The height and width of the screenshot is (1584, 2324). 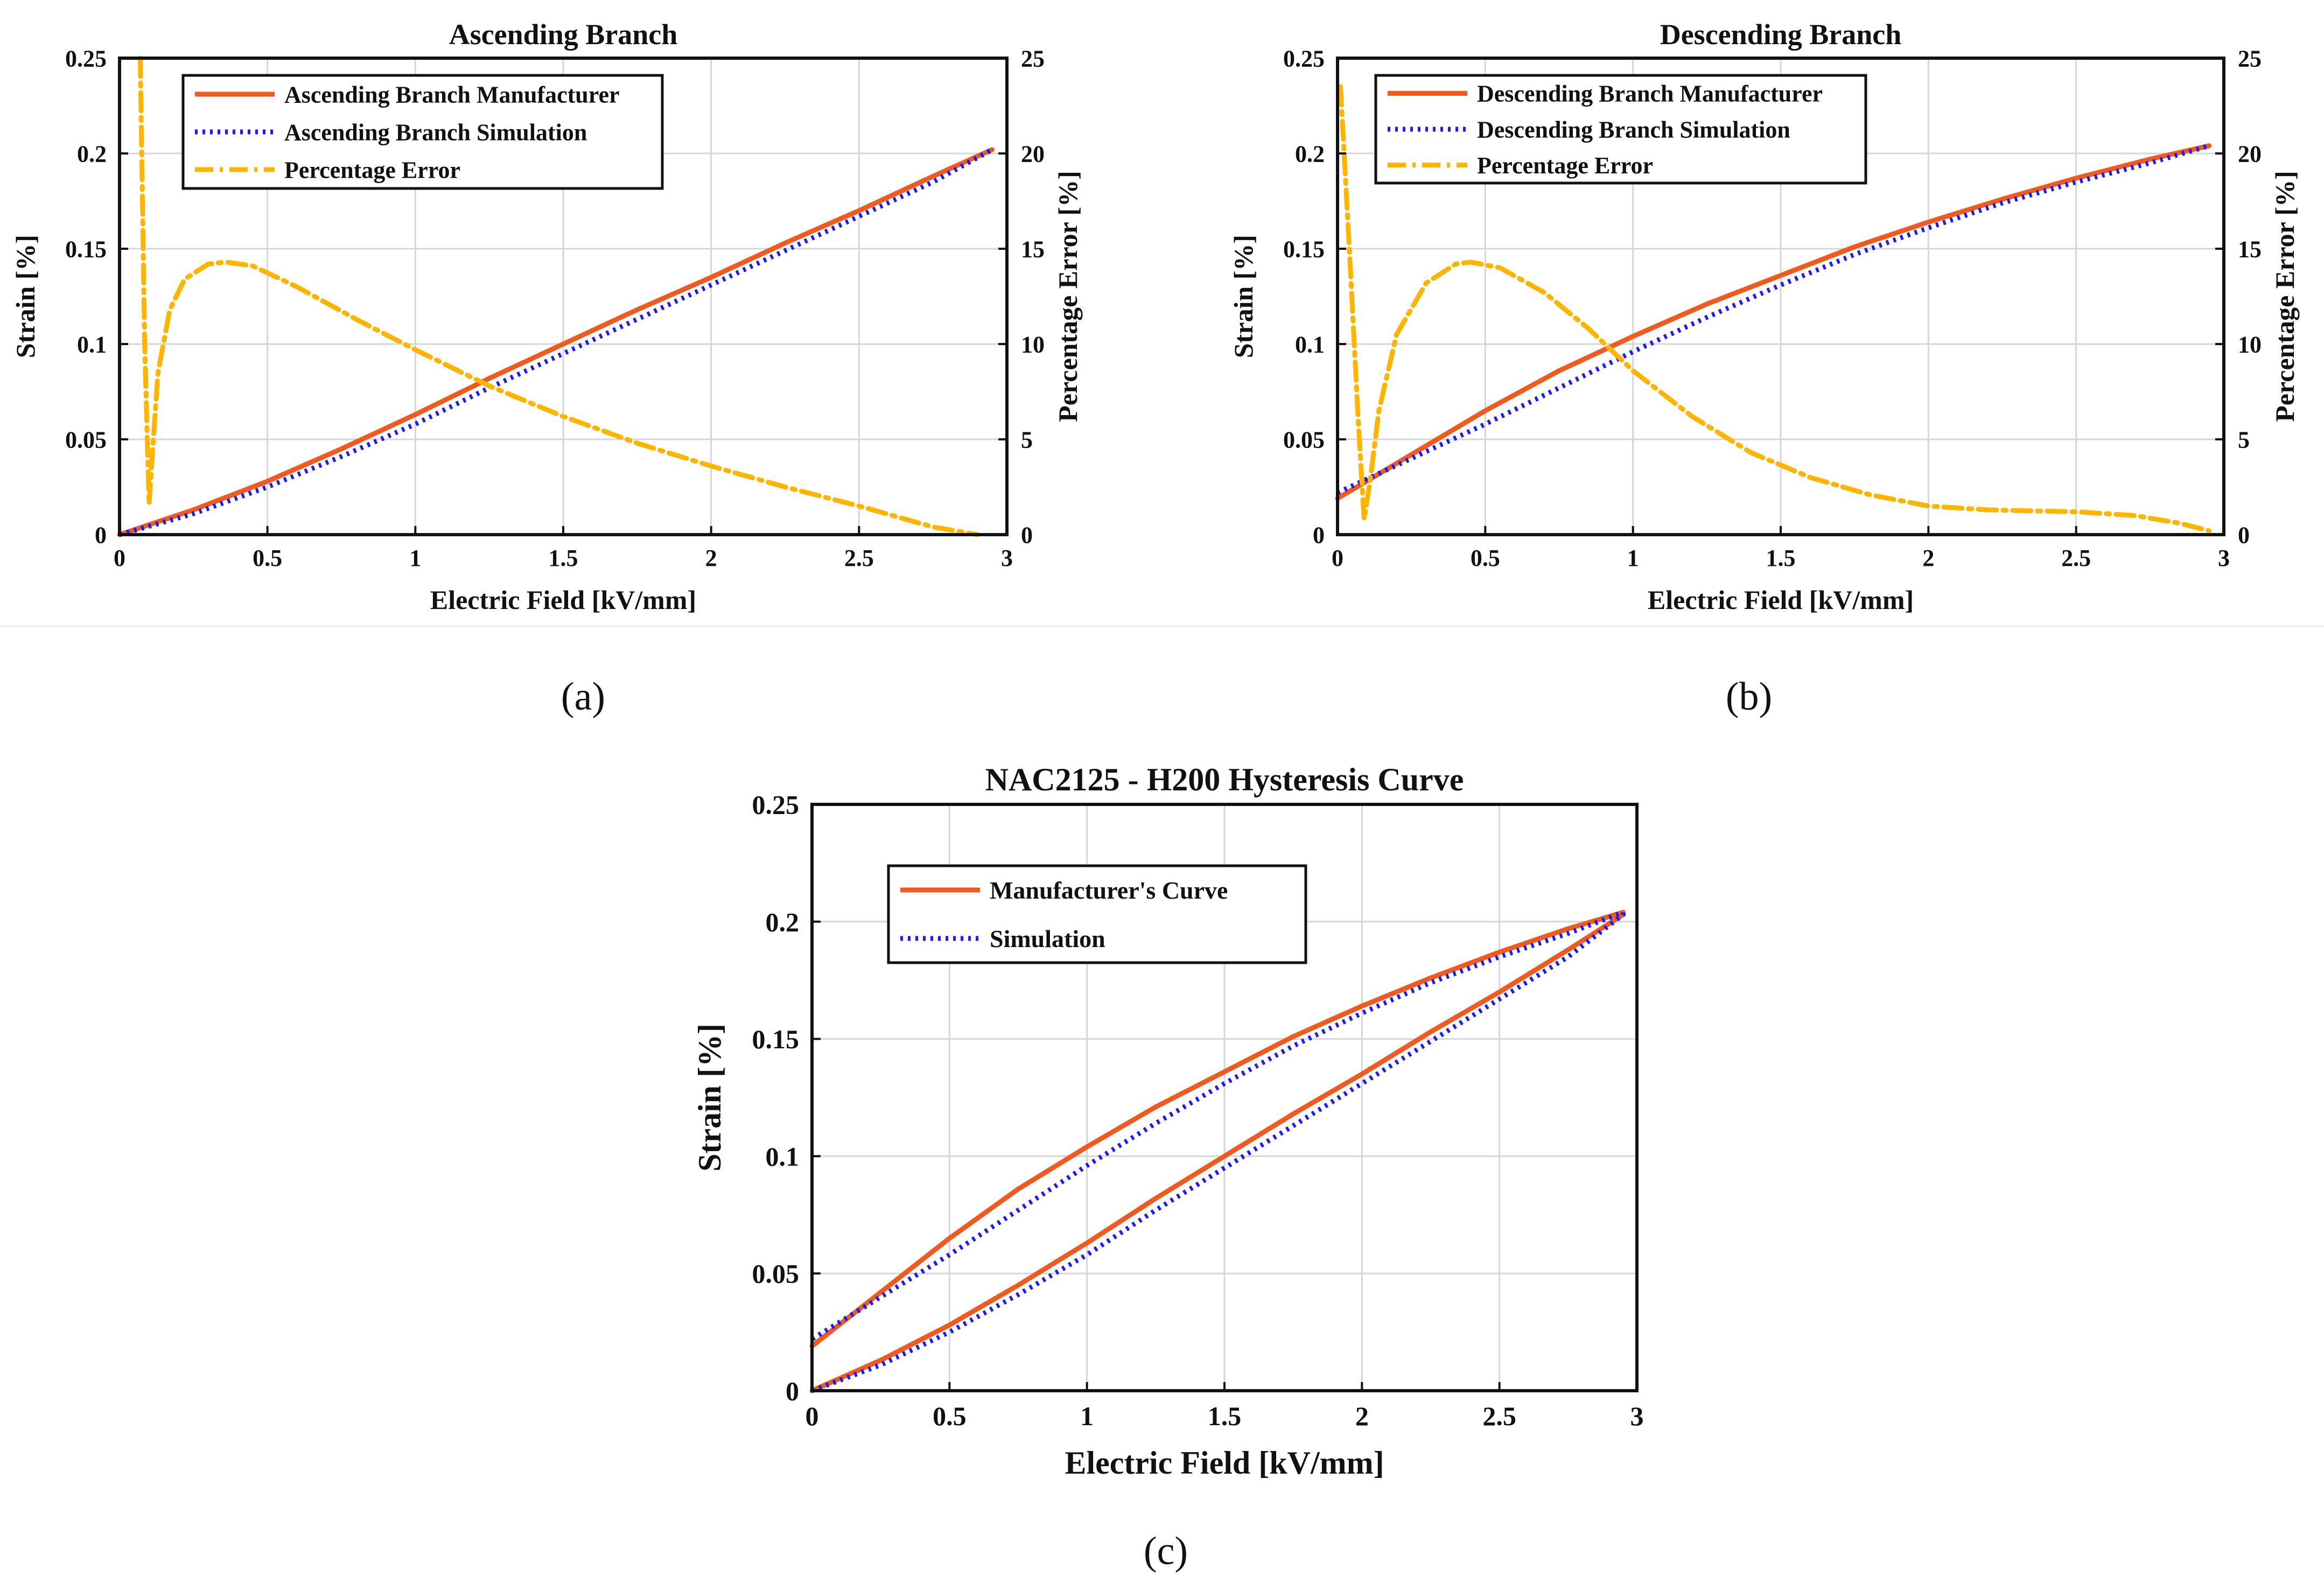 What do you see at coordinates (1781, 34) in the screenshot?
I see `chart-title: Descending Branch` at bounding box center [1781, 34].